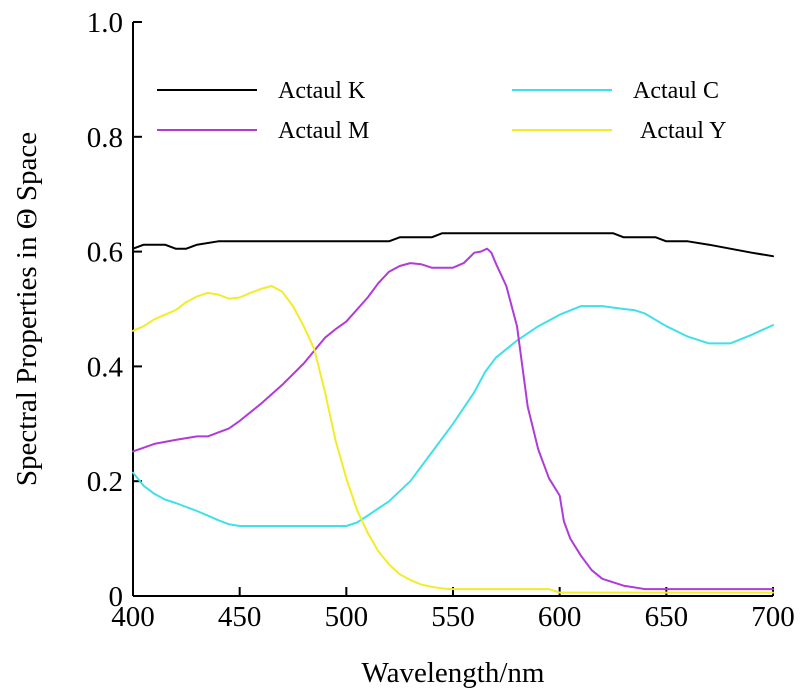 This screenshot has width=800, height=696. What do you see at coordinates (676, 91) in the screenshot?
I see `legend-label-actaul-c: Actaul C` at bounding box center [676, 91].